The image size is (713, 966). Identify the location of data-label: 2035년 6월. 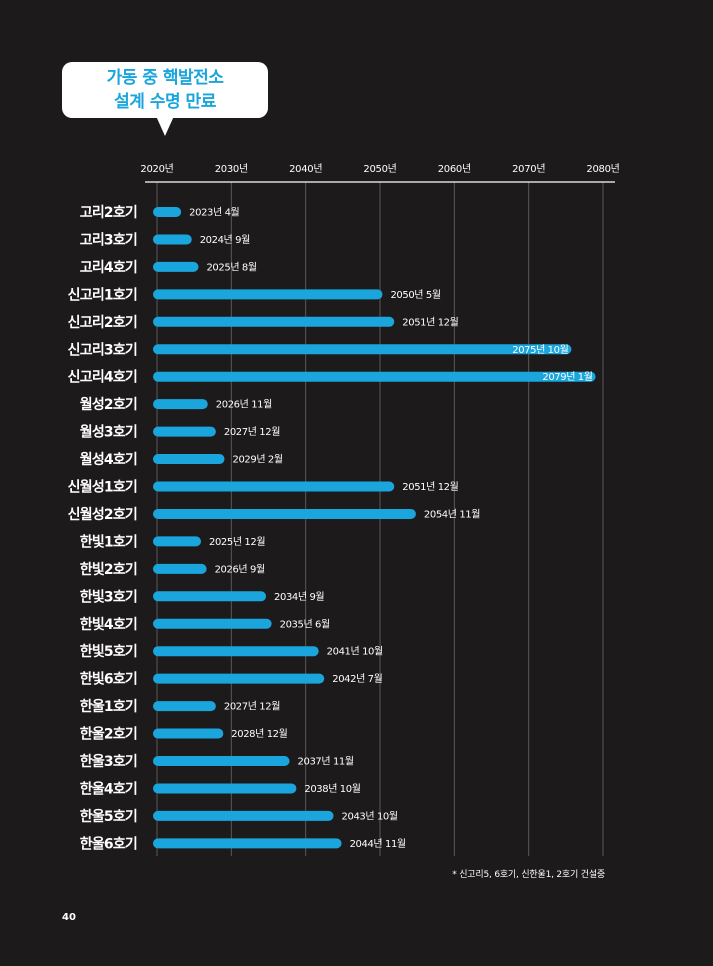
(305, 624).